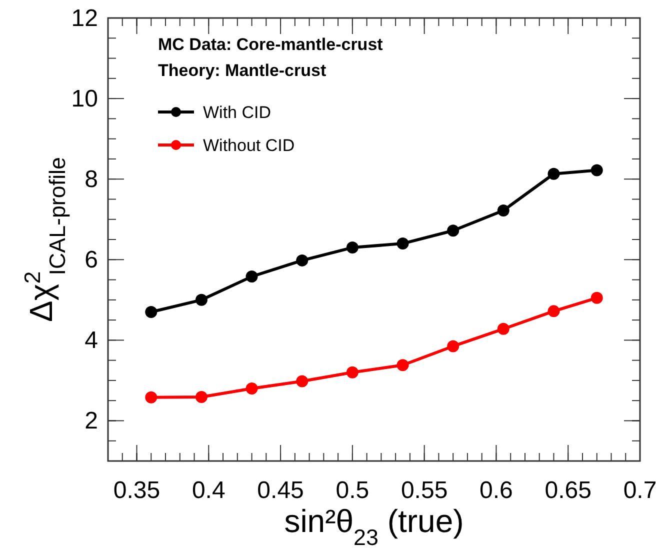 The height and width of the screenshot is (558, 659). I want to click on x-tick-label: 0.6, so click(496, 490).